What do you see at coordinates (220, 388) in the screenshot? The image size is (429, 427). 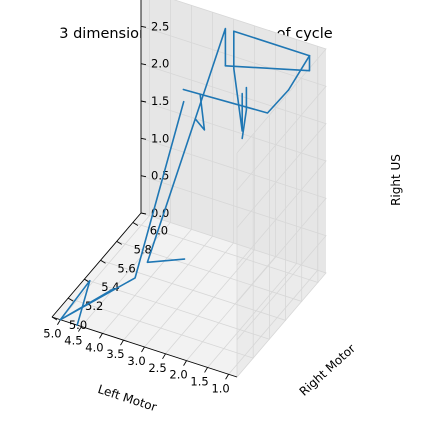 I see `x-tick-label: 1.0` at bounding box center [220, 388].